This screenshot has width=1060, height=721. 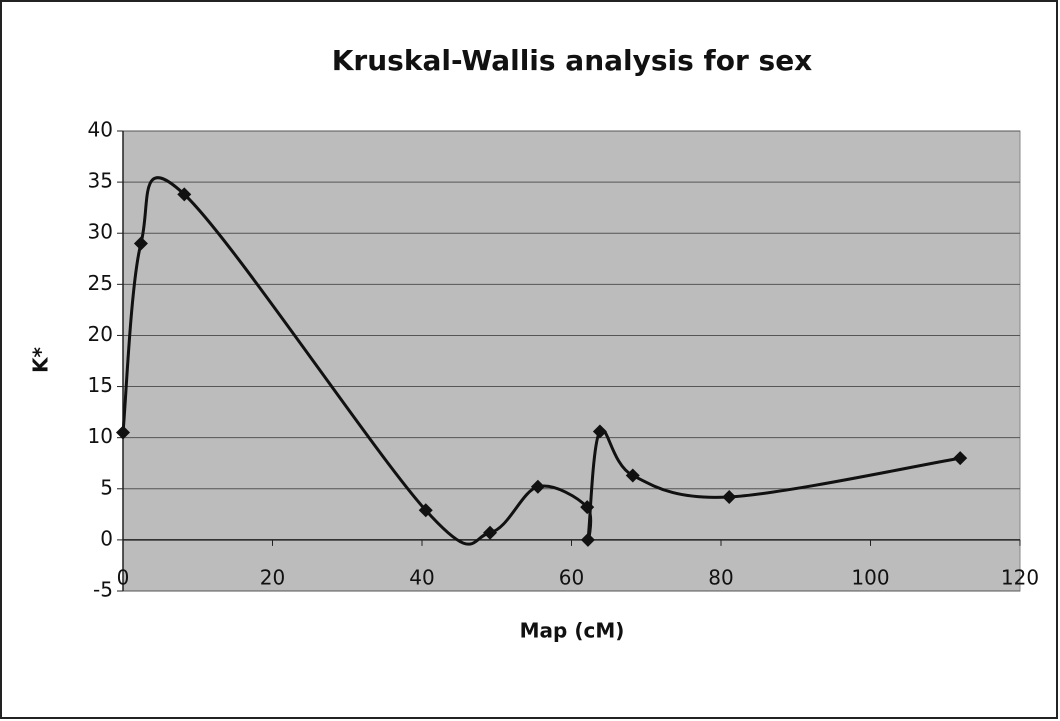 I want to click on y-tick-label: 10, so click(x=100, y=436).